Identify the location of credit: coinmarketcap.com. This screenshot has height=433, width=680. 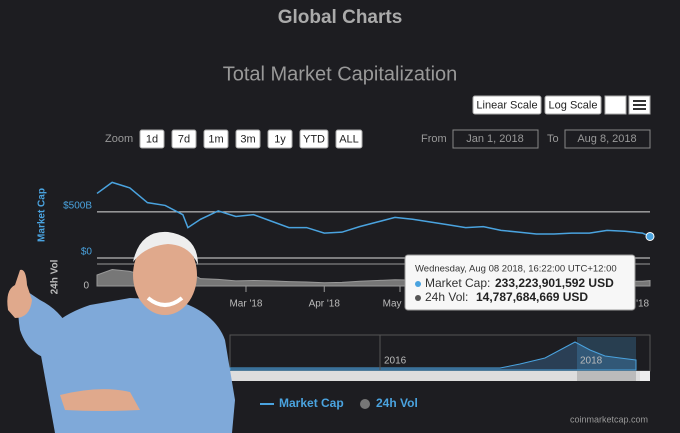
(609, 419).